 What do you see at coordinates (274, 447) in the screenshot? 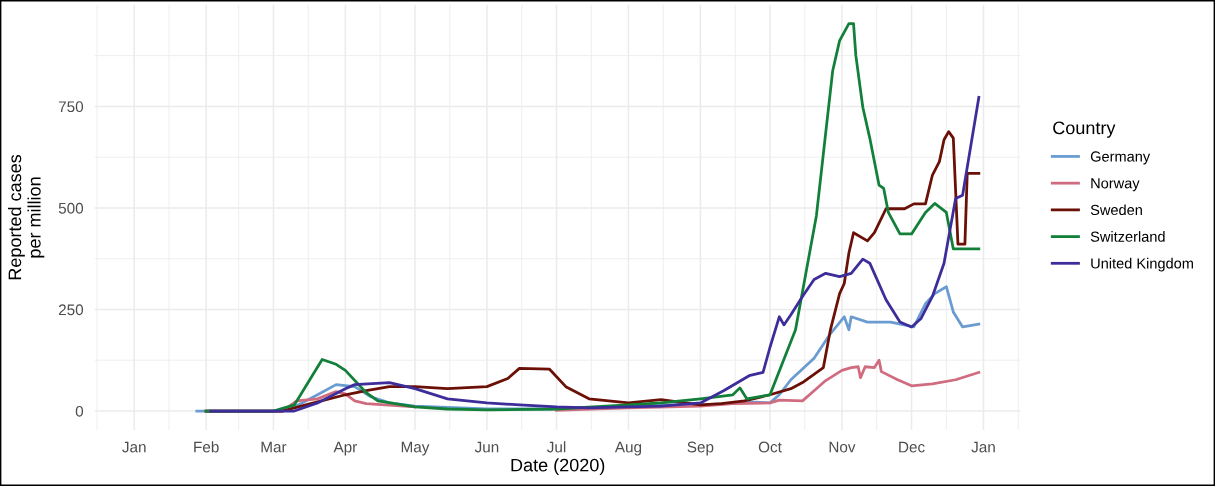
I see `x-tick-label: Mar` at bounding box center [274, 447].